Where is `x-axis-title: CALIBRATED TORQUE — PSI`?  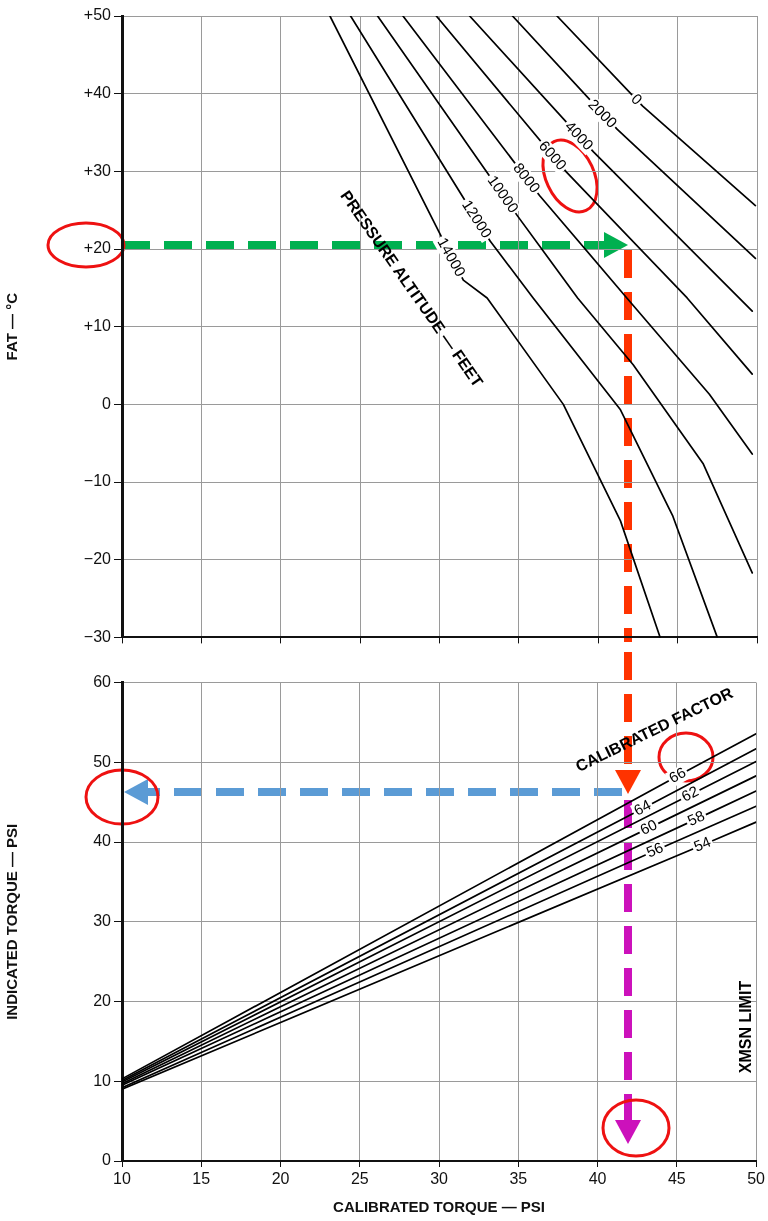
x-axis-title: CALIBRATED TORQUE — PSI is located at coordinates (439, 1207).